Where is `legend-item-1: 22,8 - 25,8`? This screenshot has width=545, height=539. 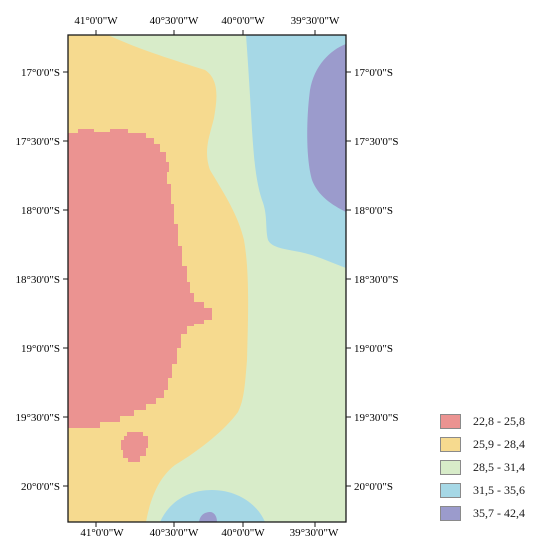
legend-item-1: 22,8 - 25,8 is located at coordinates (492, 423).